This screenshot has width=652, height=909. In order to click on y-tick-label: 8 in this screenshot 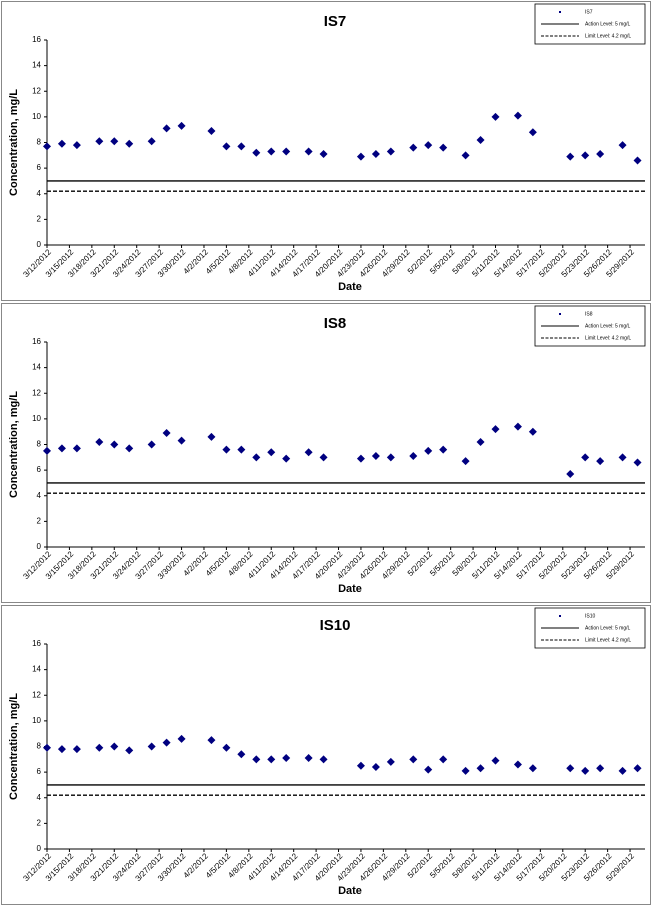, I will do `click(39, 444)`.